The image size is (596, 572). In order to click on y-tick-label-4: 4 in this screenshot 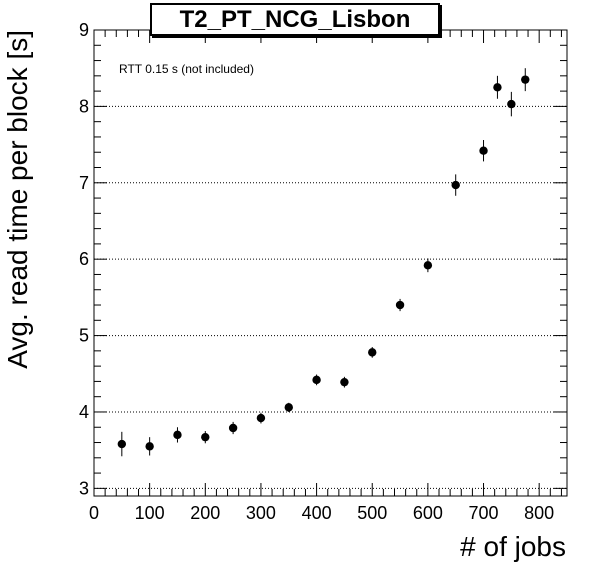, I will do `click(84, 412)`.